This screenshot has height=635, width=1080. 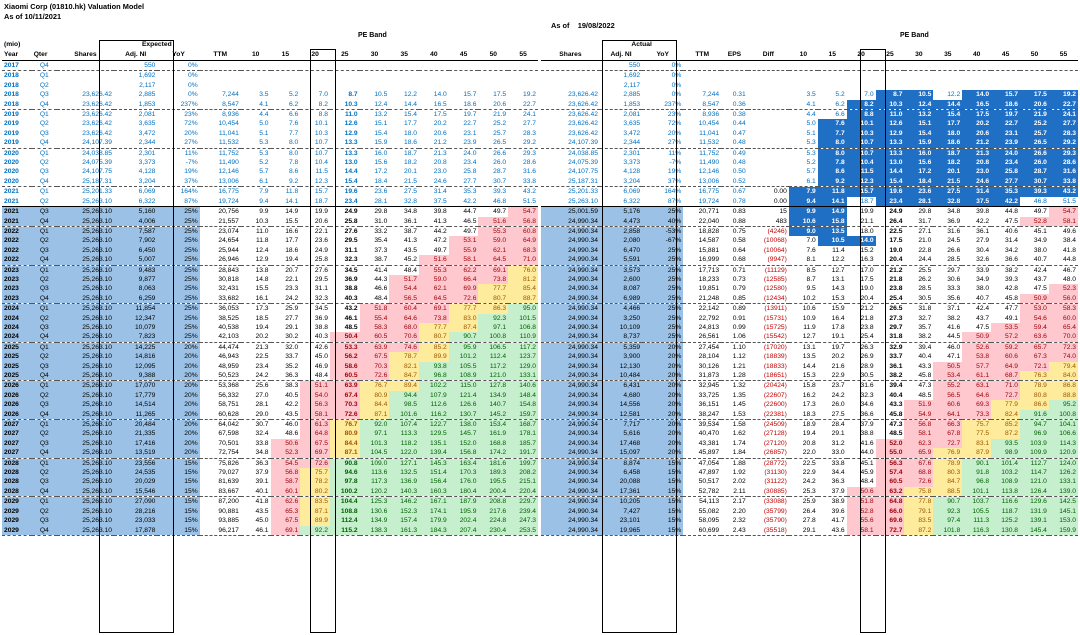 I want to click on pe-cell: 93.8, so click(x=434, y=366).